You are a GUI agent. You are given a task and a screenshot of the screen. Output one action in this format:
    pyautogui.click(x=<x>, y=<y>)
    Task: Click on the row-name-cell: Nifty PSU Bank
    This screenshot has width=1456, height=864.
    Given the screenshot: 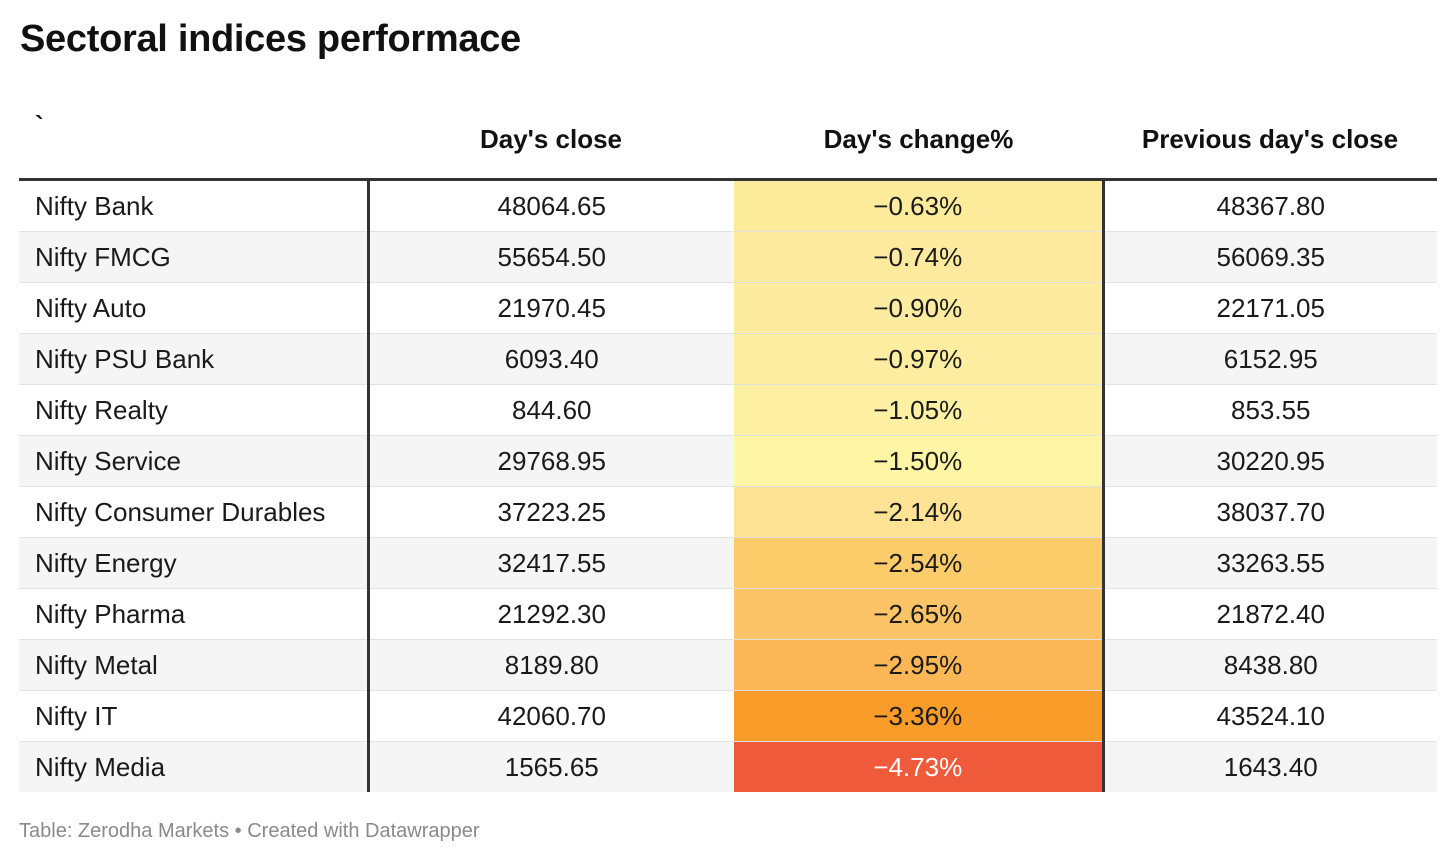 What is the action you would take?
    pyautogui.click(x=194, y=359)
    